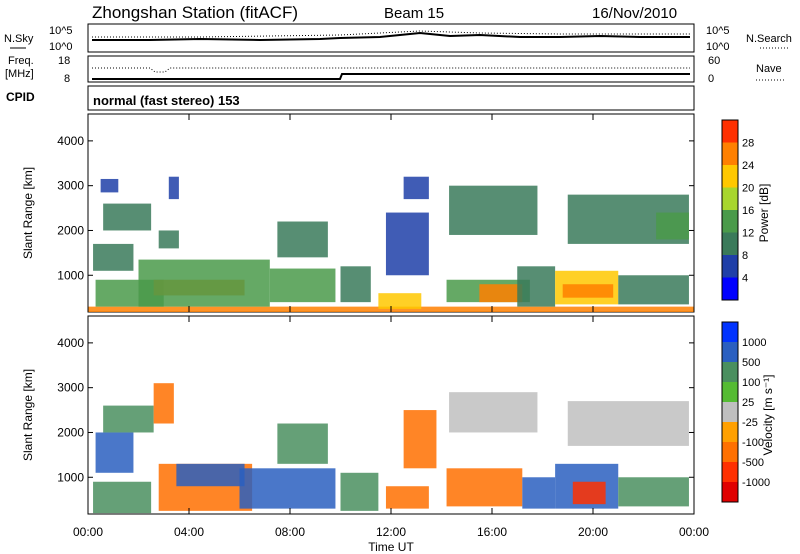 The width and height of the screenshot is (800, 554). I want to click on x-axis-tick-labels: 00:00 04:00 08:00 12:00 16:00 20:00 00:00, so click(391, 532).